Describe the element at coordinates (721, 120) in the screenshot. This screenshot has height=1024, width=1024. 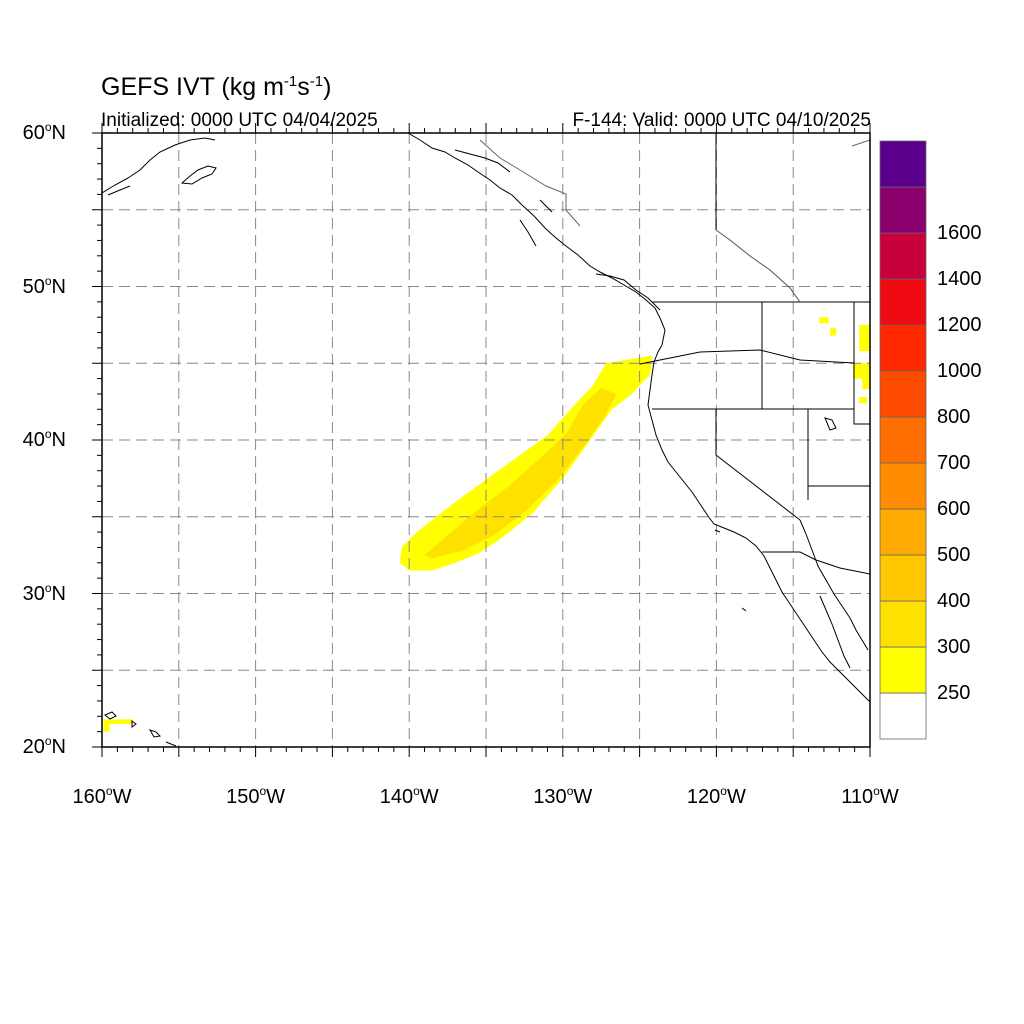
I see `valid-time-label: F-144: Valid: 0000 UTC 04/10/2025` at that location.